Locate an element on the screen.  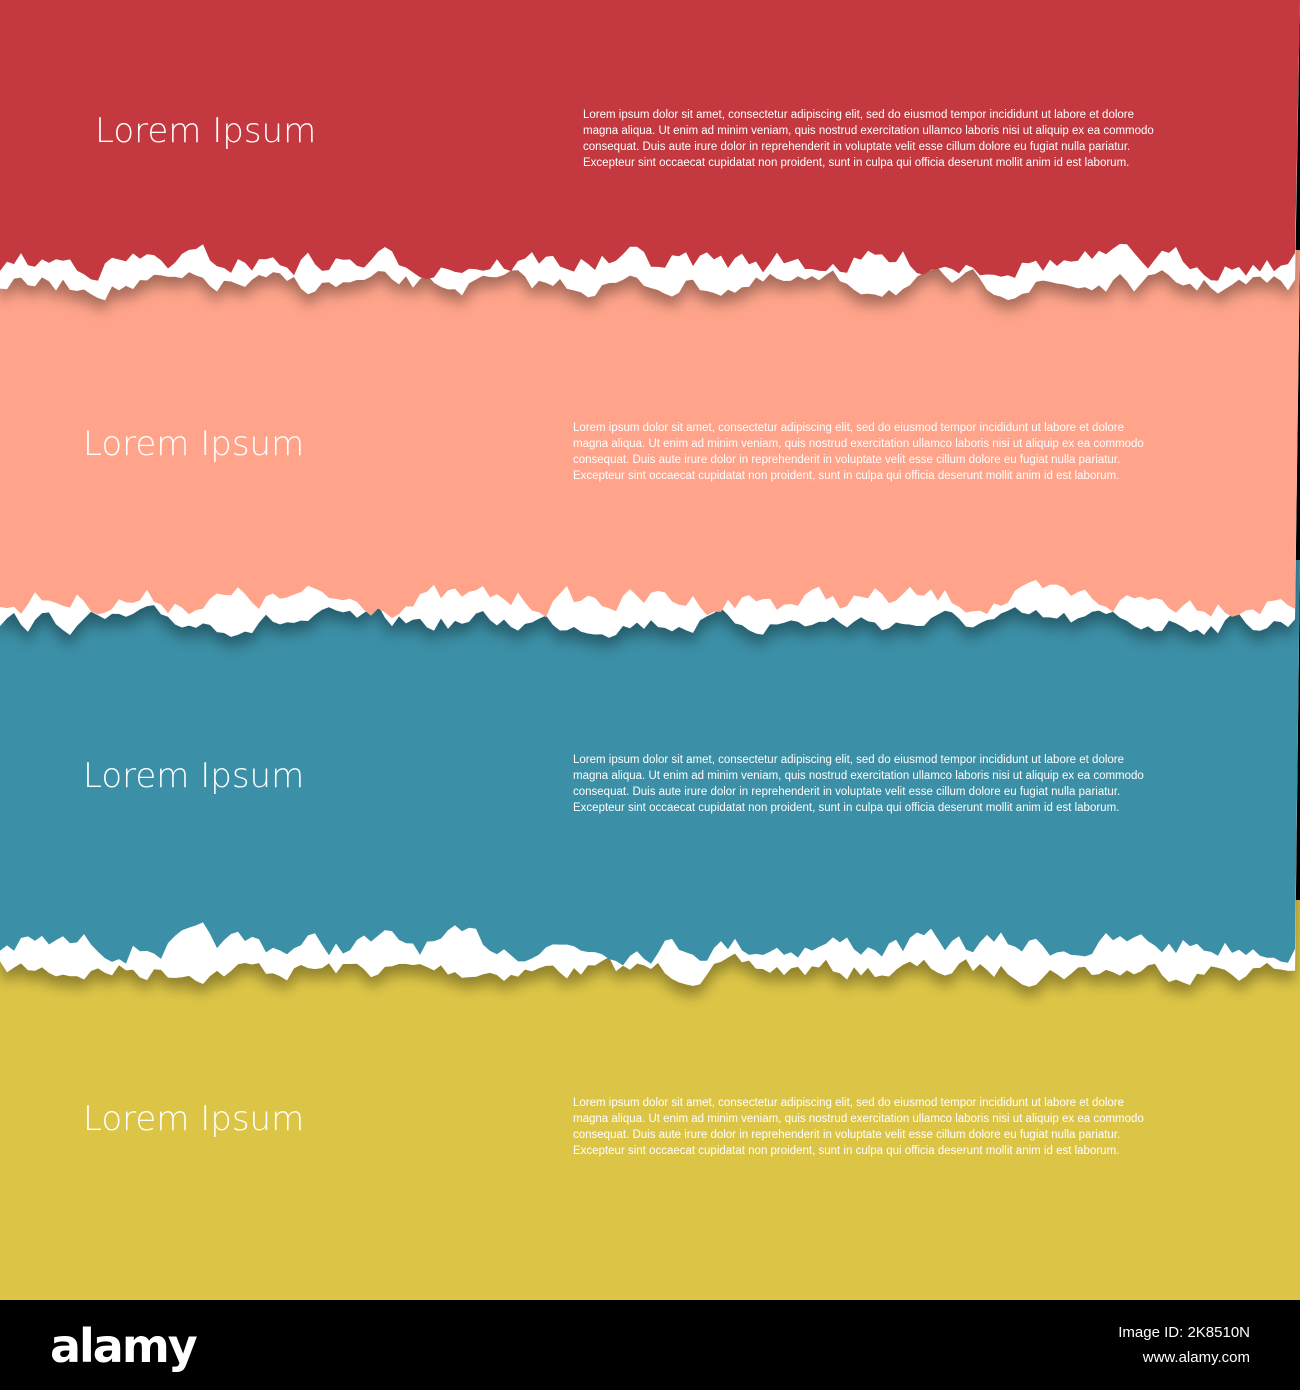
image-id: Image ID: 2K8510N is located at coordinates (1184, 1332).